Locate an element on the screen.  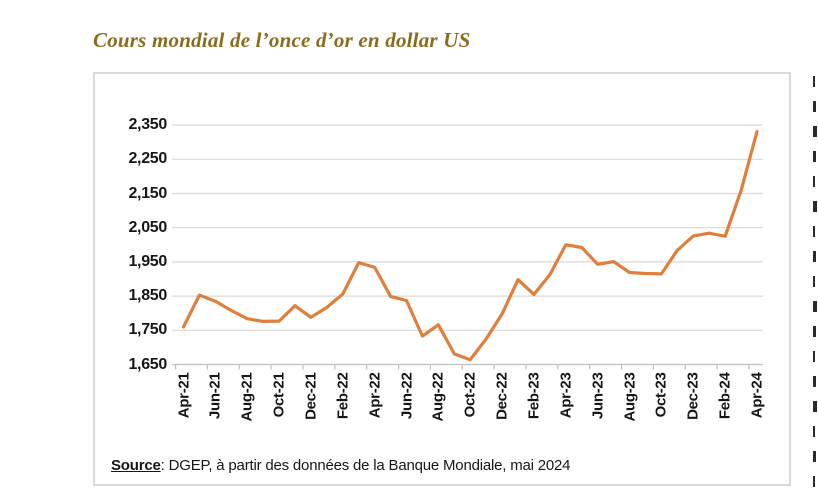
x-tick-label: Aug-21 is located at coordinates (247, 397).